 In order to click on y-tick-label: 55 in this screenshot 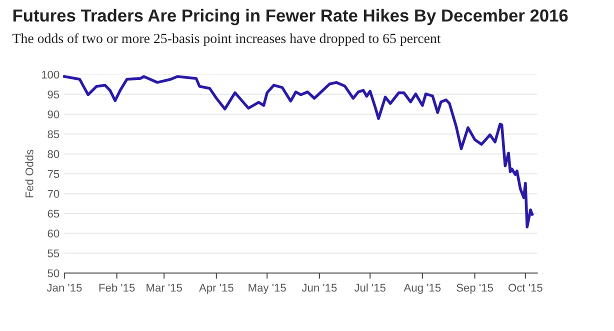, I will do `click(54, 254)`.